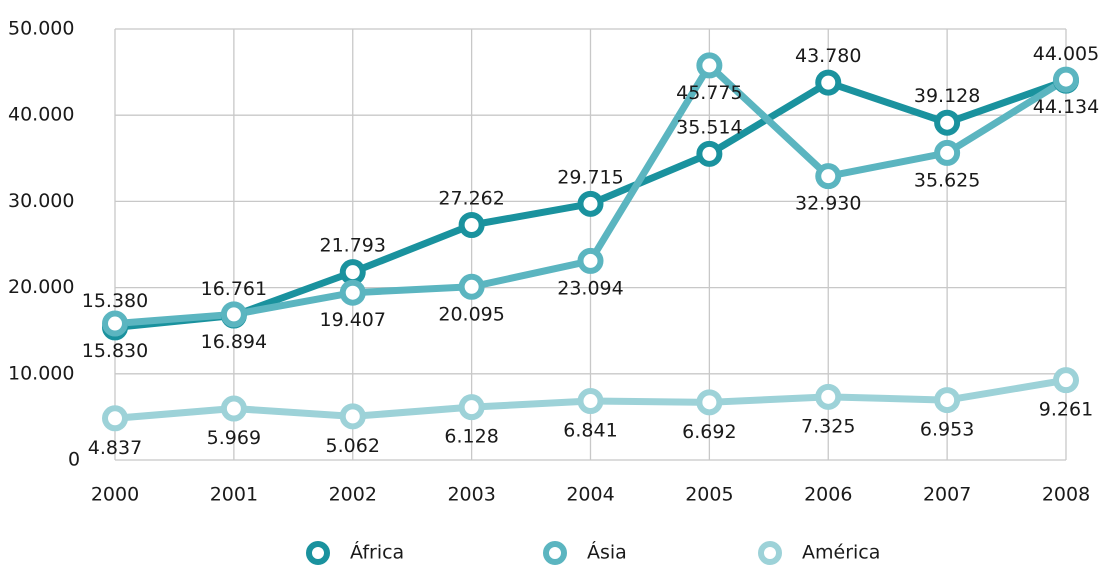  Describe the element at coordinates (234, 438) in the screenshot. I see `data-label: 5.969` at that location.